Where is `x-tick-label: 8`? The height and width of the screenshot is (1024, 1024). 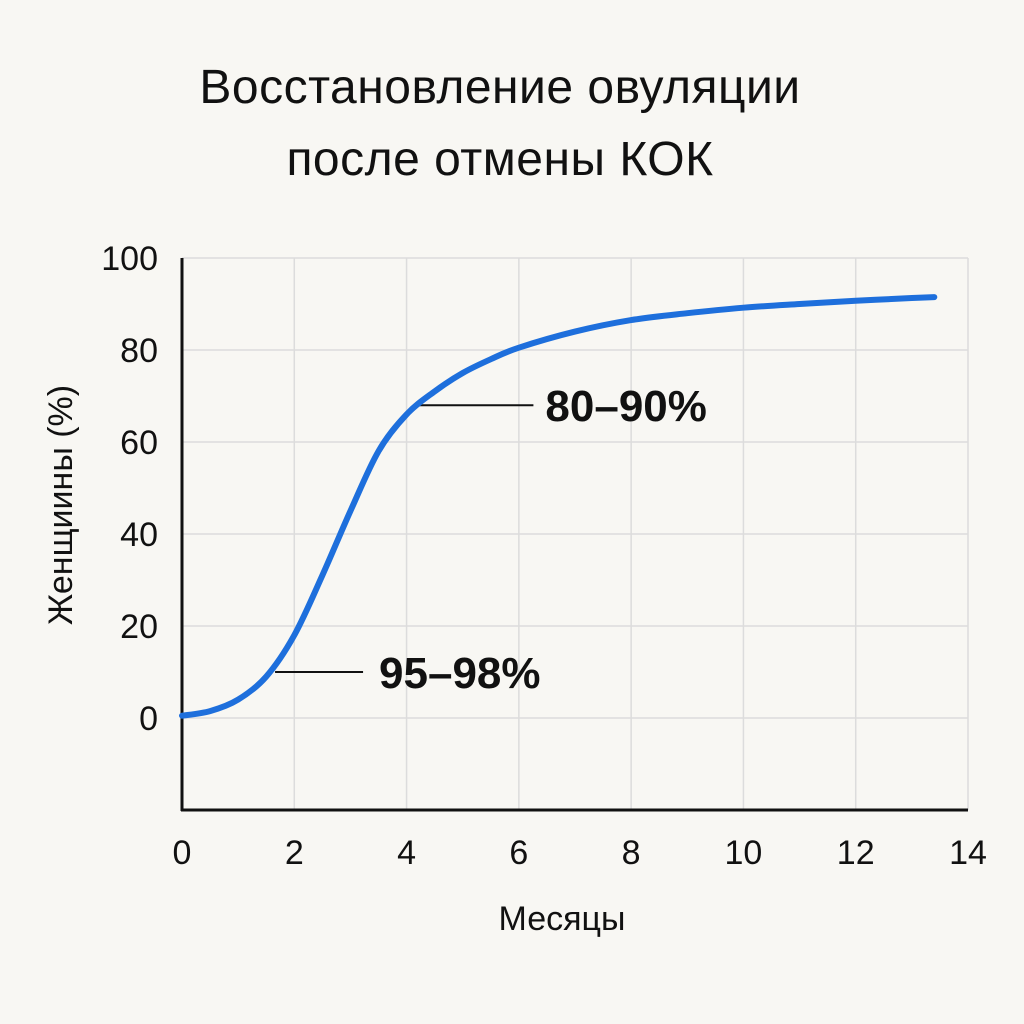
x-tick-label: 8 is located at coordinates (631, 853).